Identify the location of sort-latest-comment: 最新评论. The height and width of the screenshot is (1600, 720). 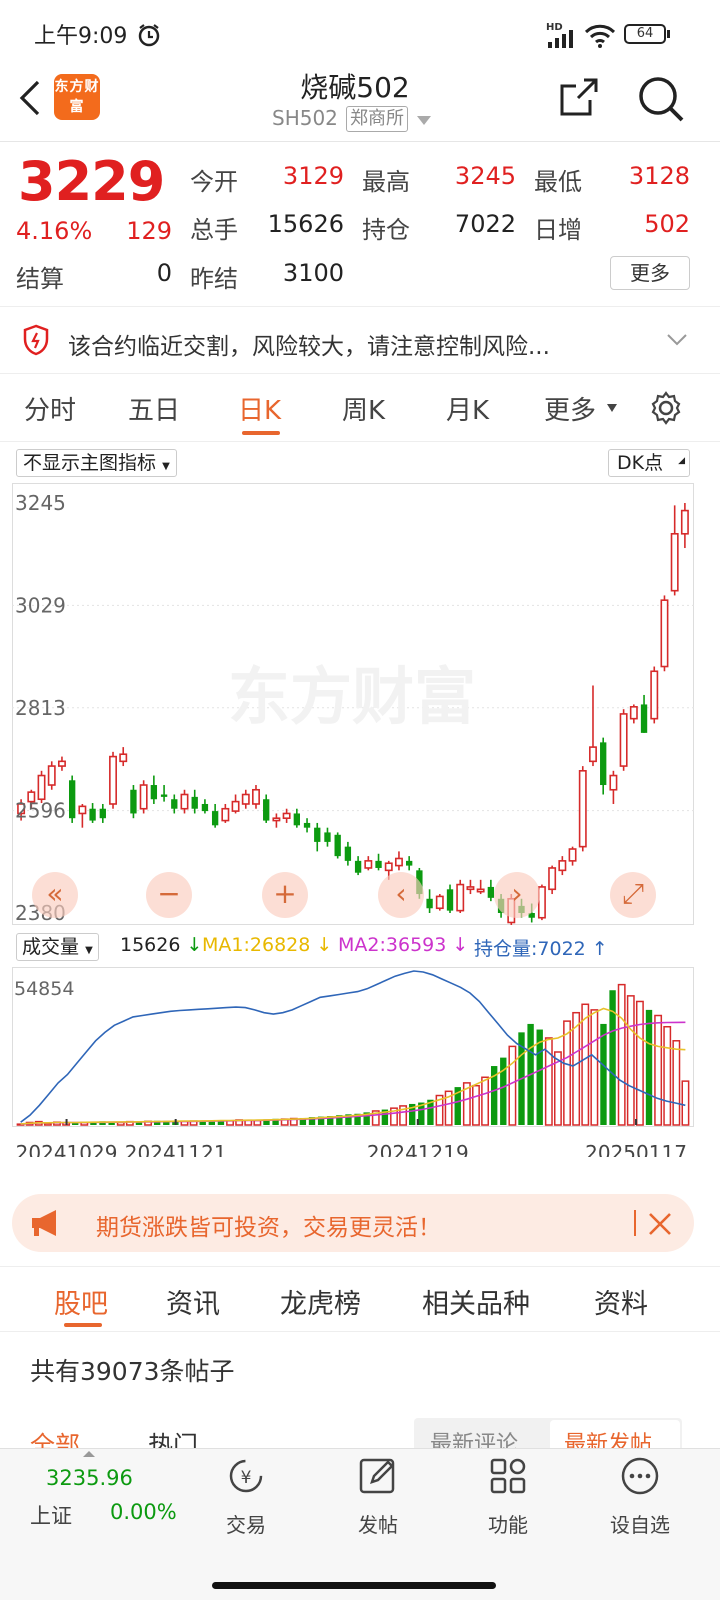
(474, 1440).